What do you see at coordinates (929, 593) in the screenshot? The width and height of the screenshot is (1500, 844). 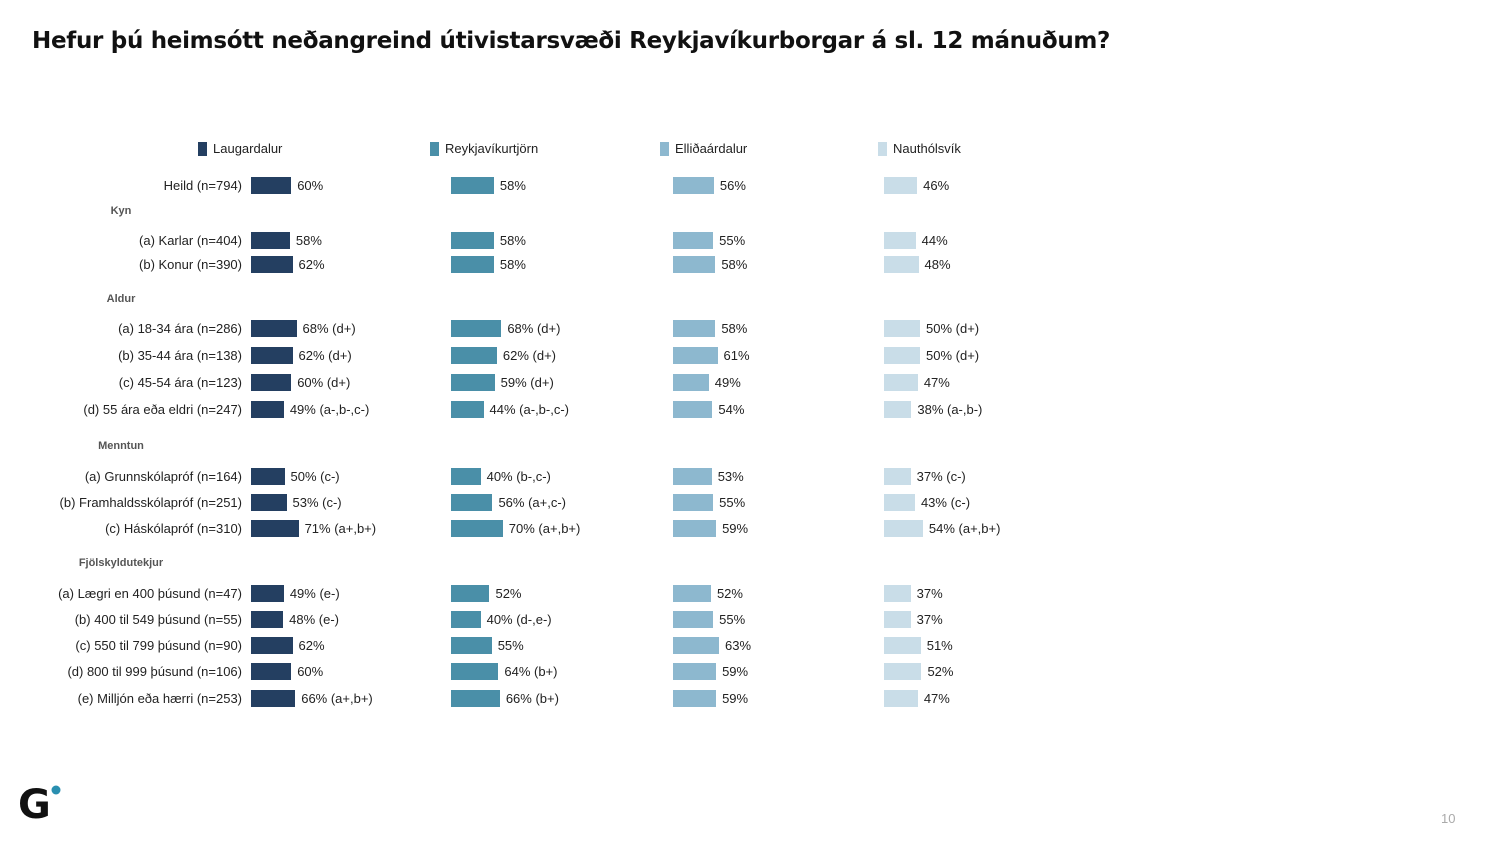 I see `data-label: 37%` at bounding box center [929, 593].